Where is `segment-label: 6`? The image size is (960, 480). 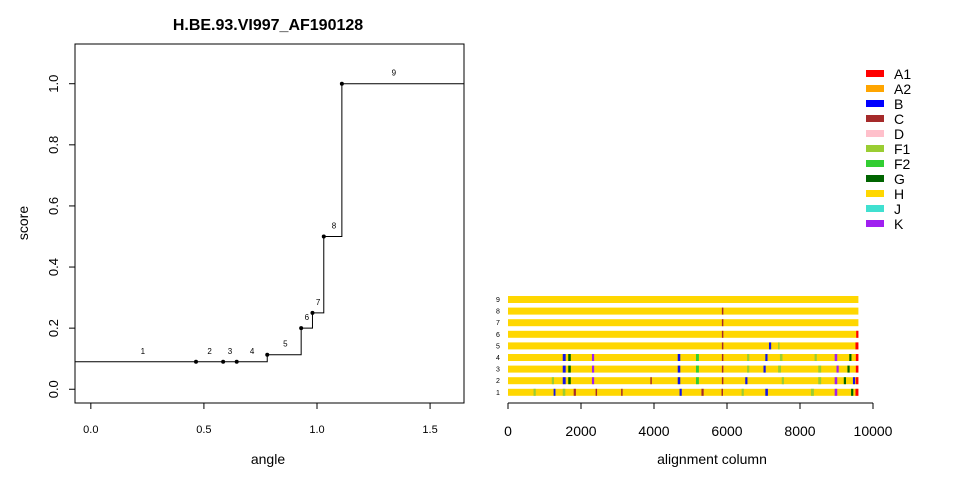 segment-label: 6 is located at coordinates (307, 317).